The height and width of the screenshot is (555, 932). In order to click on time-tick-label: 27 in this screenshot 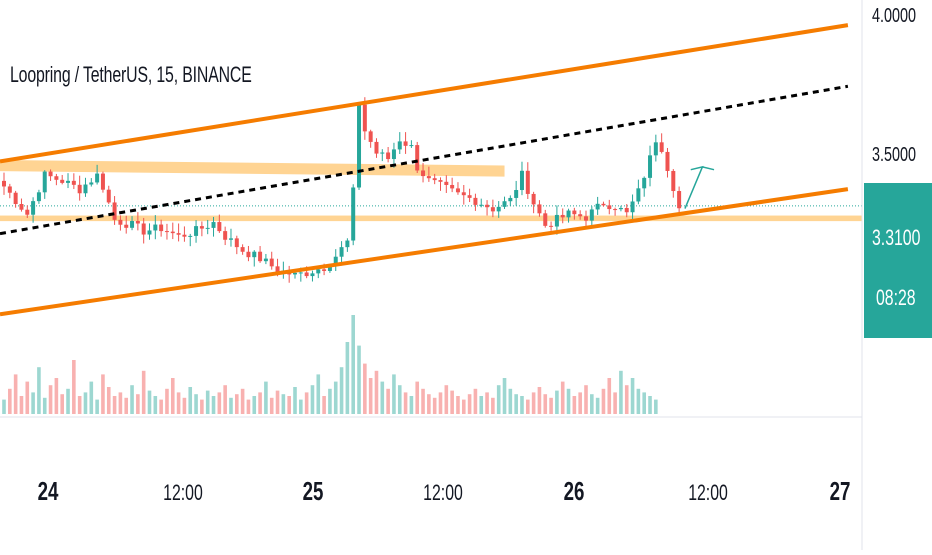, I will do `click(840, 491)`.